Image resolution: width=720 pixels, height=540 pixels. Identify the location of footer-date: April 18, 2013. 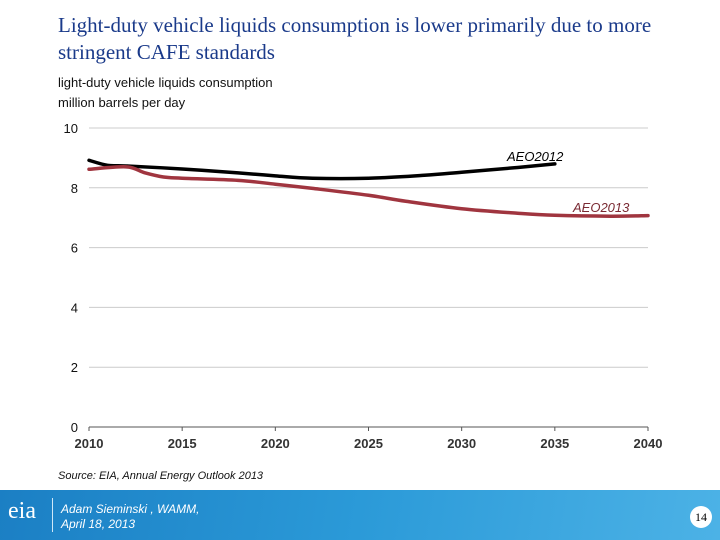
(98, 524).